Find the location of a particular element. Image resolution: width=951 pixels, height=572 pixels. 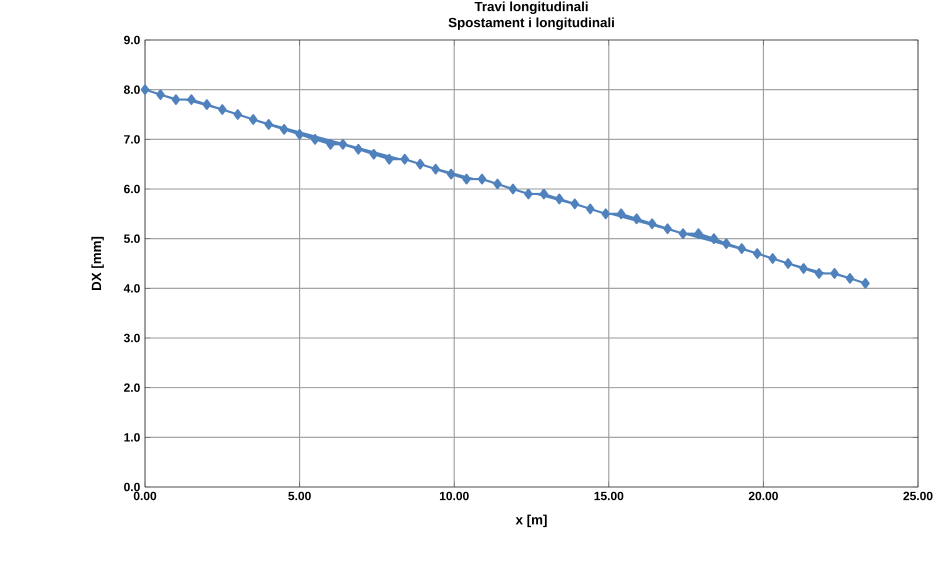

y-tick-label: 8.0 is located at coordinates (132, 89).